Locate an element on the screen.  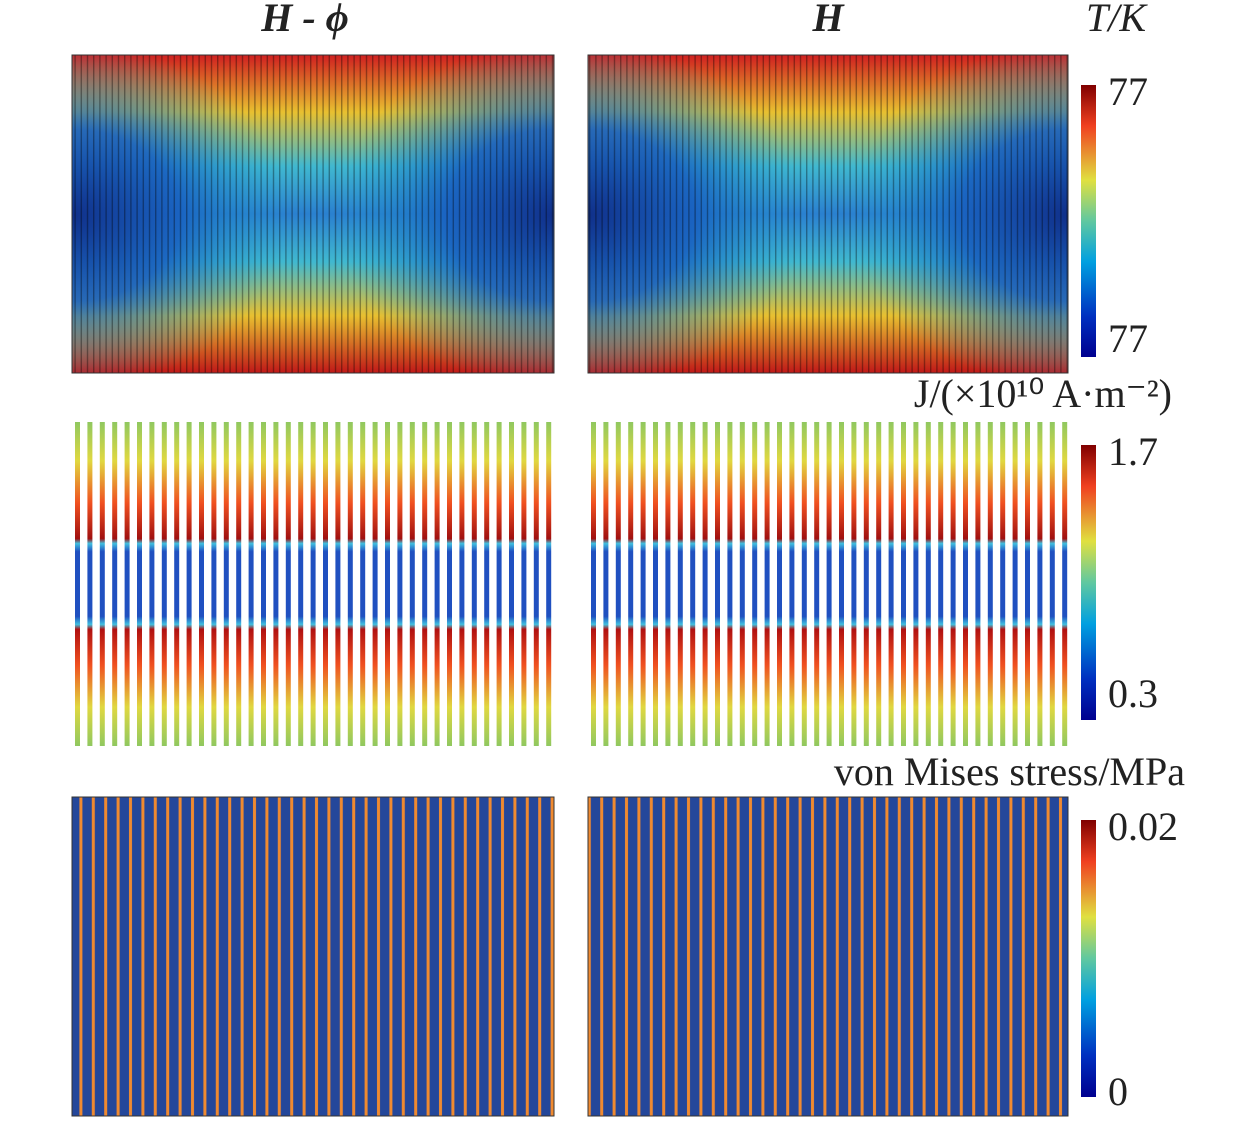
colorbar-min: 77 is located at coordinates (1128, 338).